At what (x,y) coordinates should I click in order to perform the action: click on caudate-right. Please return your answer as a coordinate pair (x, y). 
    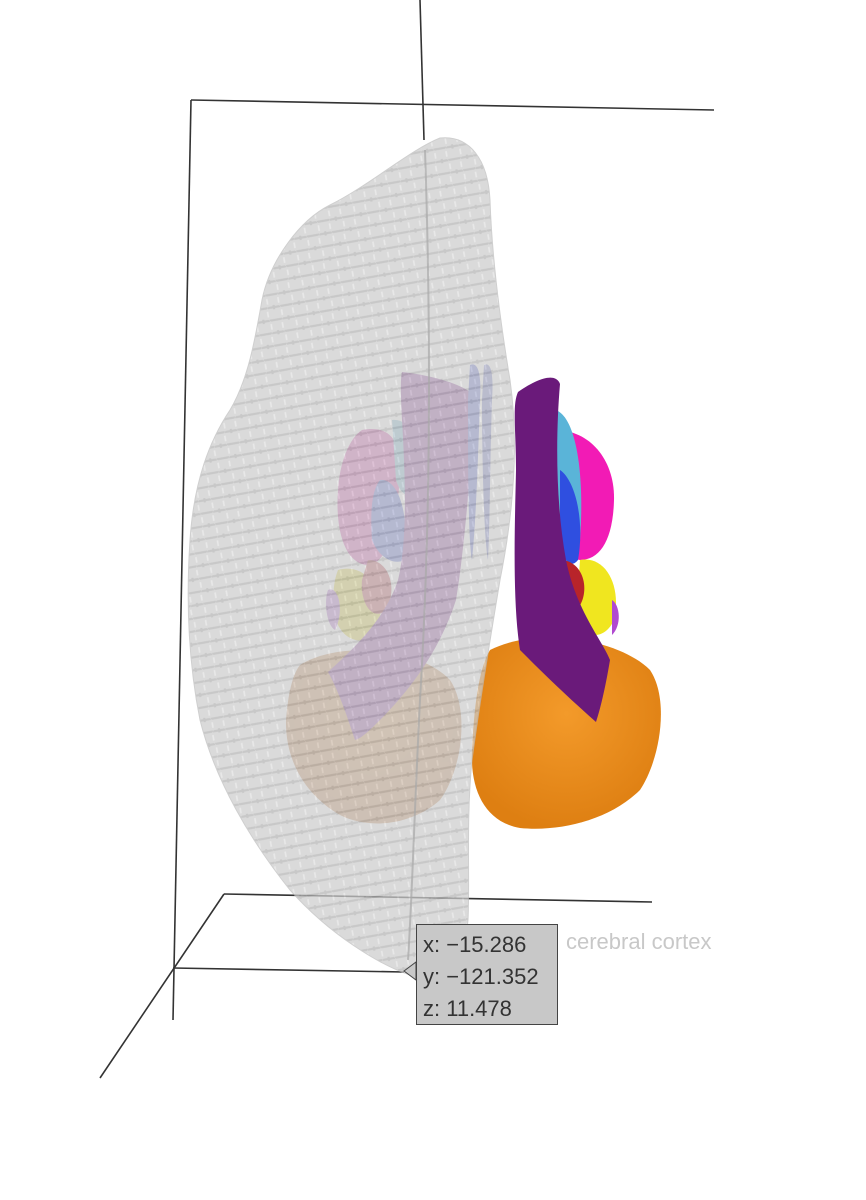
    Looking at the image, I should click on (570, 517).